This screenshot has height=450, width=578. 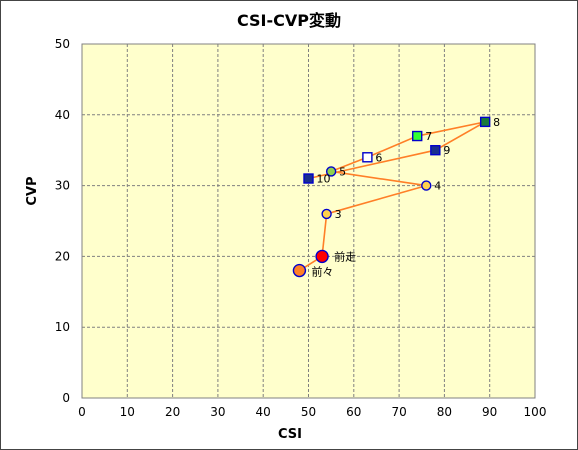 I want to click on y-tick-label: 50, so click(x=62, y=44).